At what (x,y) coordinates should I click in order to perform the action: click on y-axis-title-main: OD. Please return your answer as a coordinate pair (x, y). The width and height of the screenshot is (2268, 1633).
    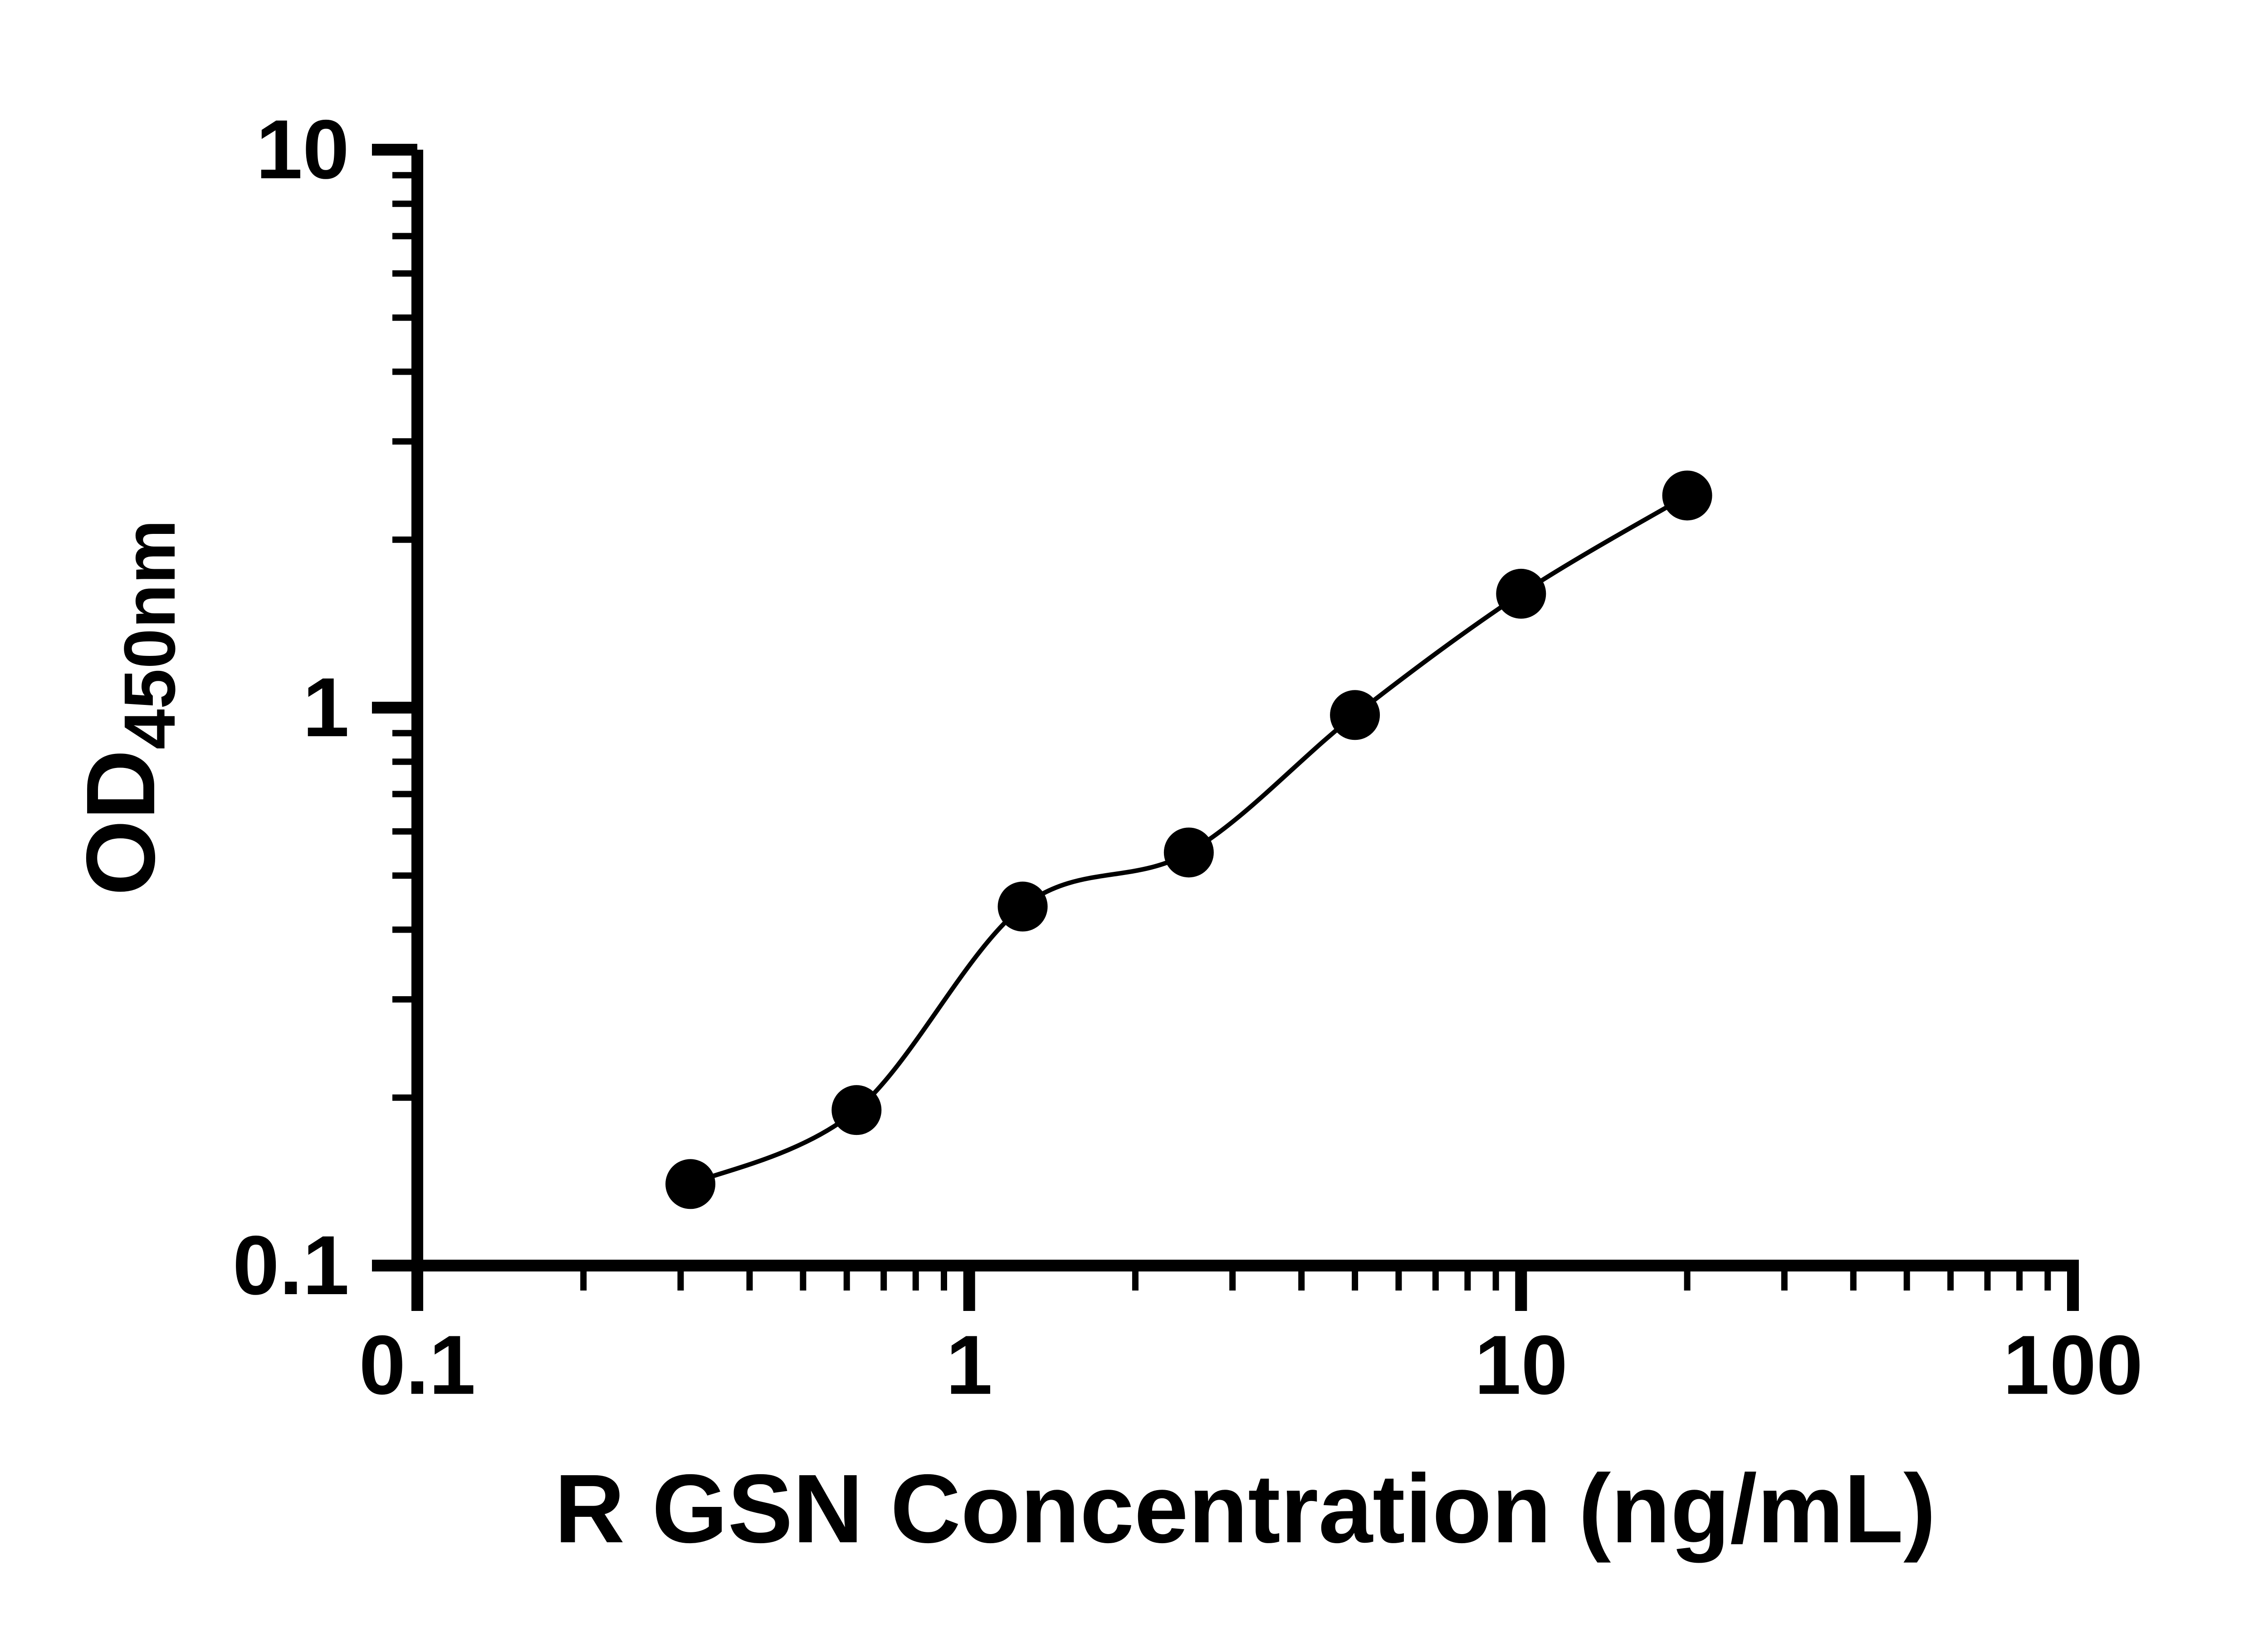
    Looking at the image, I should click on (121, 822).